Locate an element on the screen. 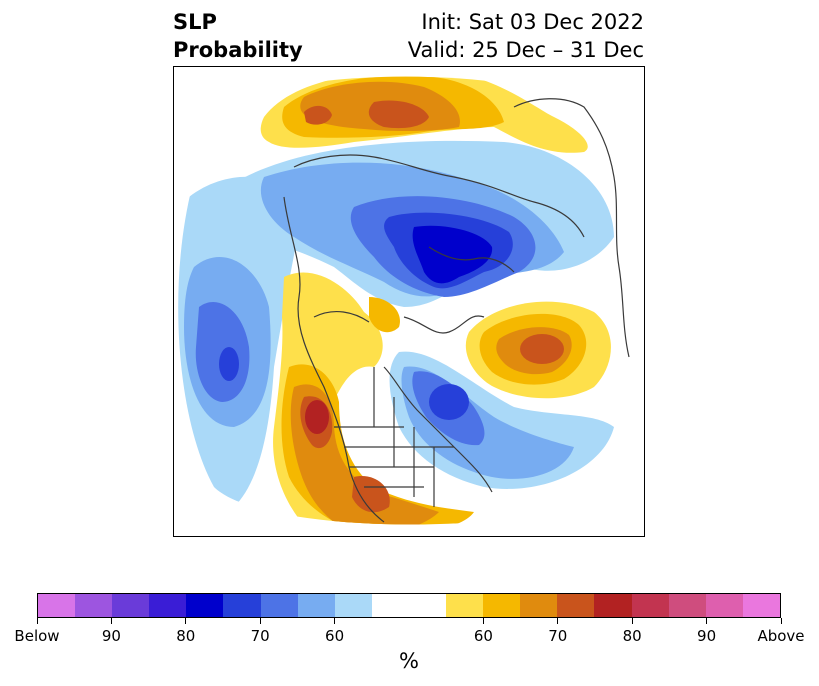 This screenshot has height=686, width=819. north-america-high-anomaly is located at coordinates (383, 398).